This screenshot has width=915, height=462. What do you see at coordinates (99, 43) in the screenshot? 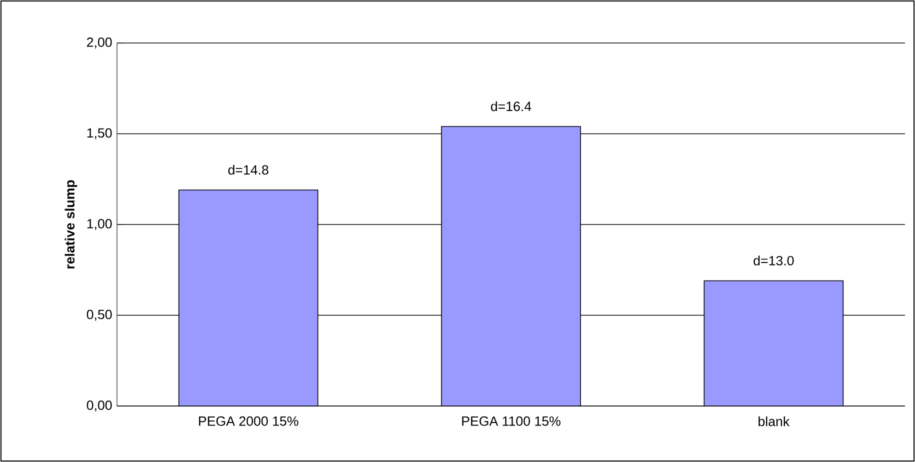
I see `y-tick-label: 2,00` at bounding box center [99, 43].